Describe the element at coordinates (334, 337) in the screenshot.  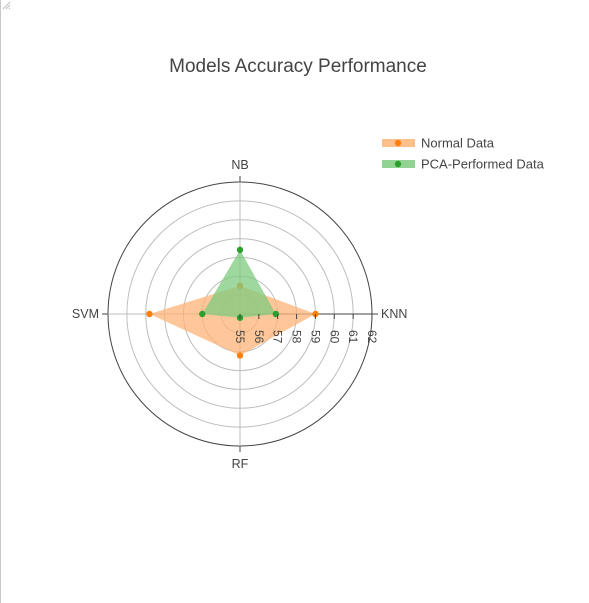
I see `radial-tick-label: 60` at that location.